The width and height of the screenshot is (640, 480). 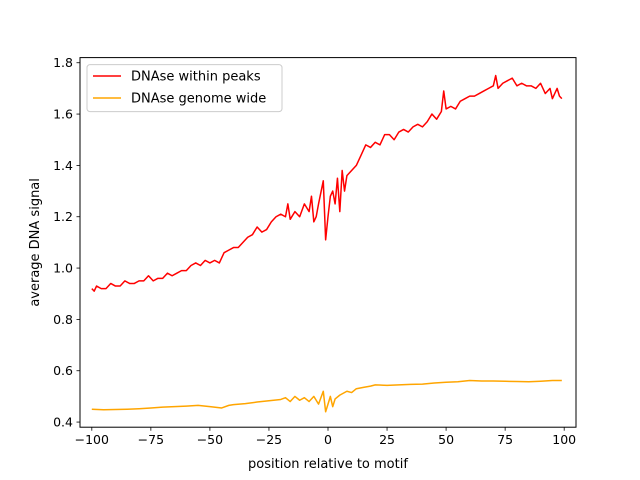 I want to click on y-axis-label: average DNA signal, so click(x=35, y=242).